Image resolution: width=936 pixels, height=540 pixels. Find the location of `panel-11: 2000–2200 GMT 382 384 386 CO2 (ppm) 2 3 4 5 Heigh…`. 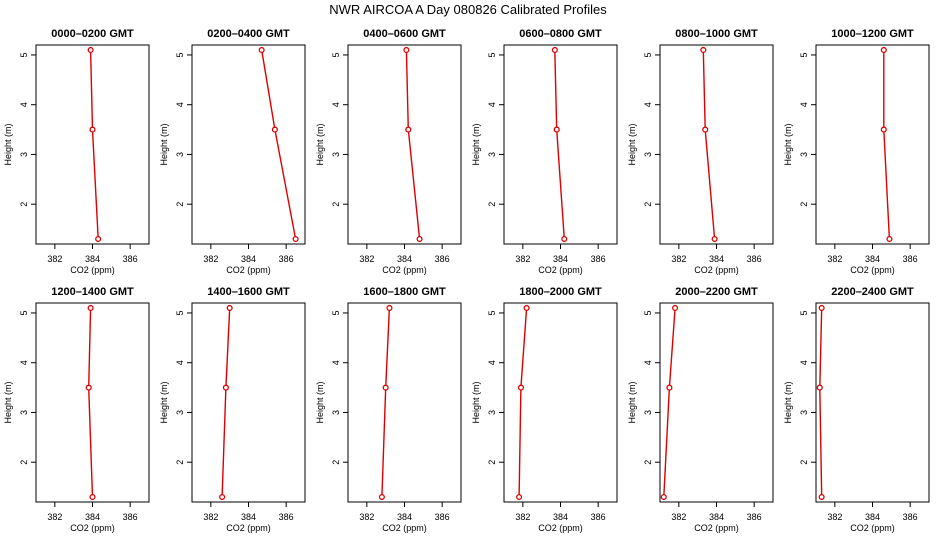

panel-11: 2000–2200 GMT 382 384 386 CO2 (ppm) 2 3 4 5 Heigh… is located at coordinates (700, 409).